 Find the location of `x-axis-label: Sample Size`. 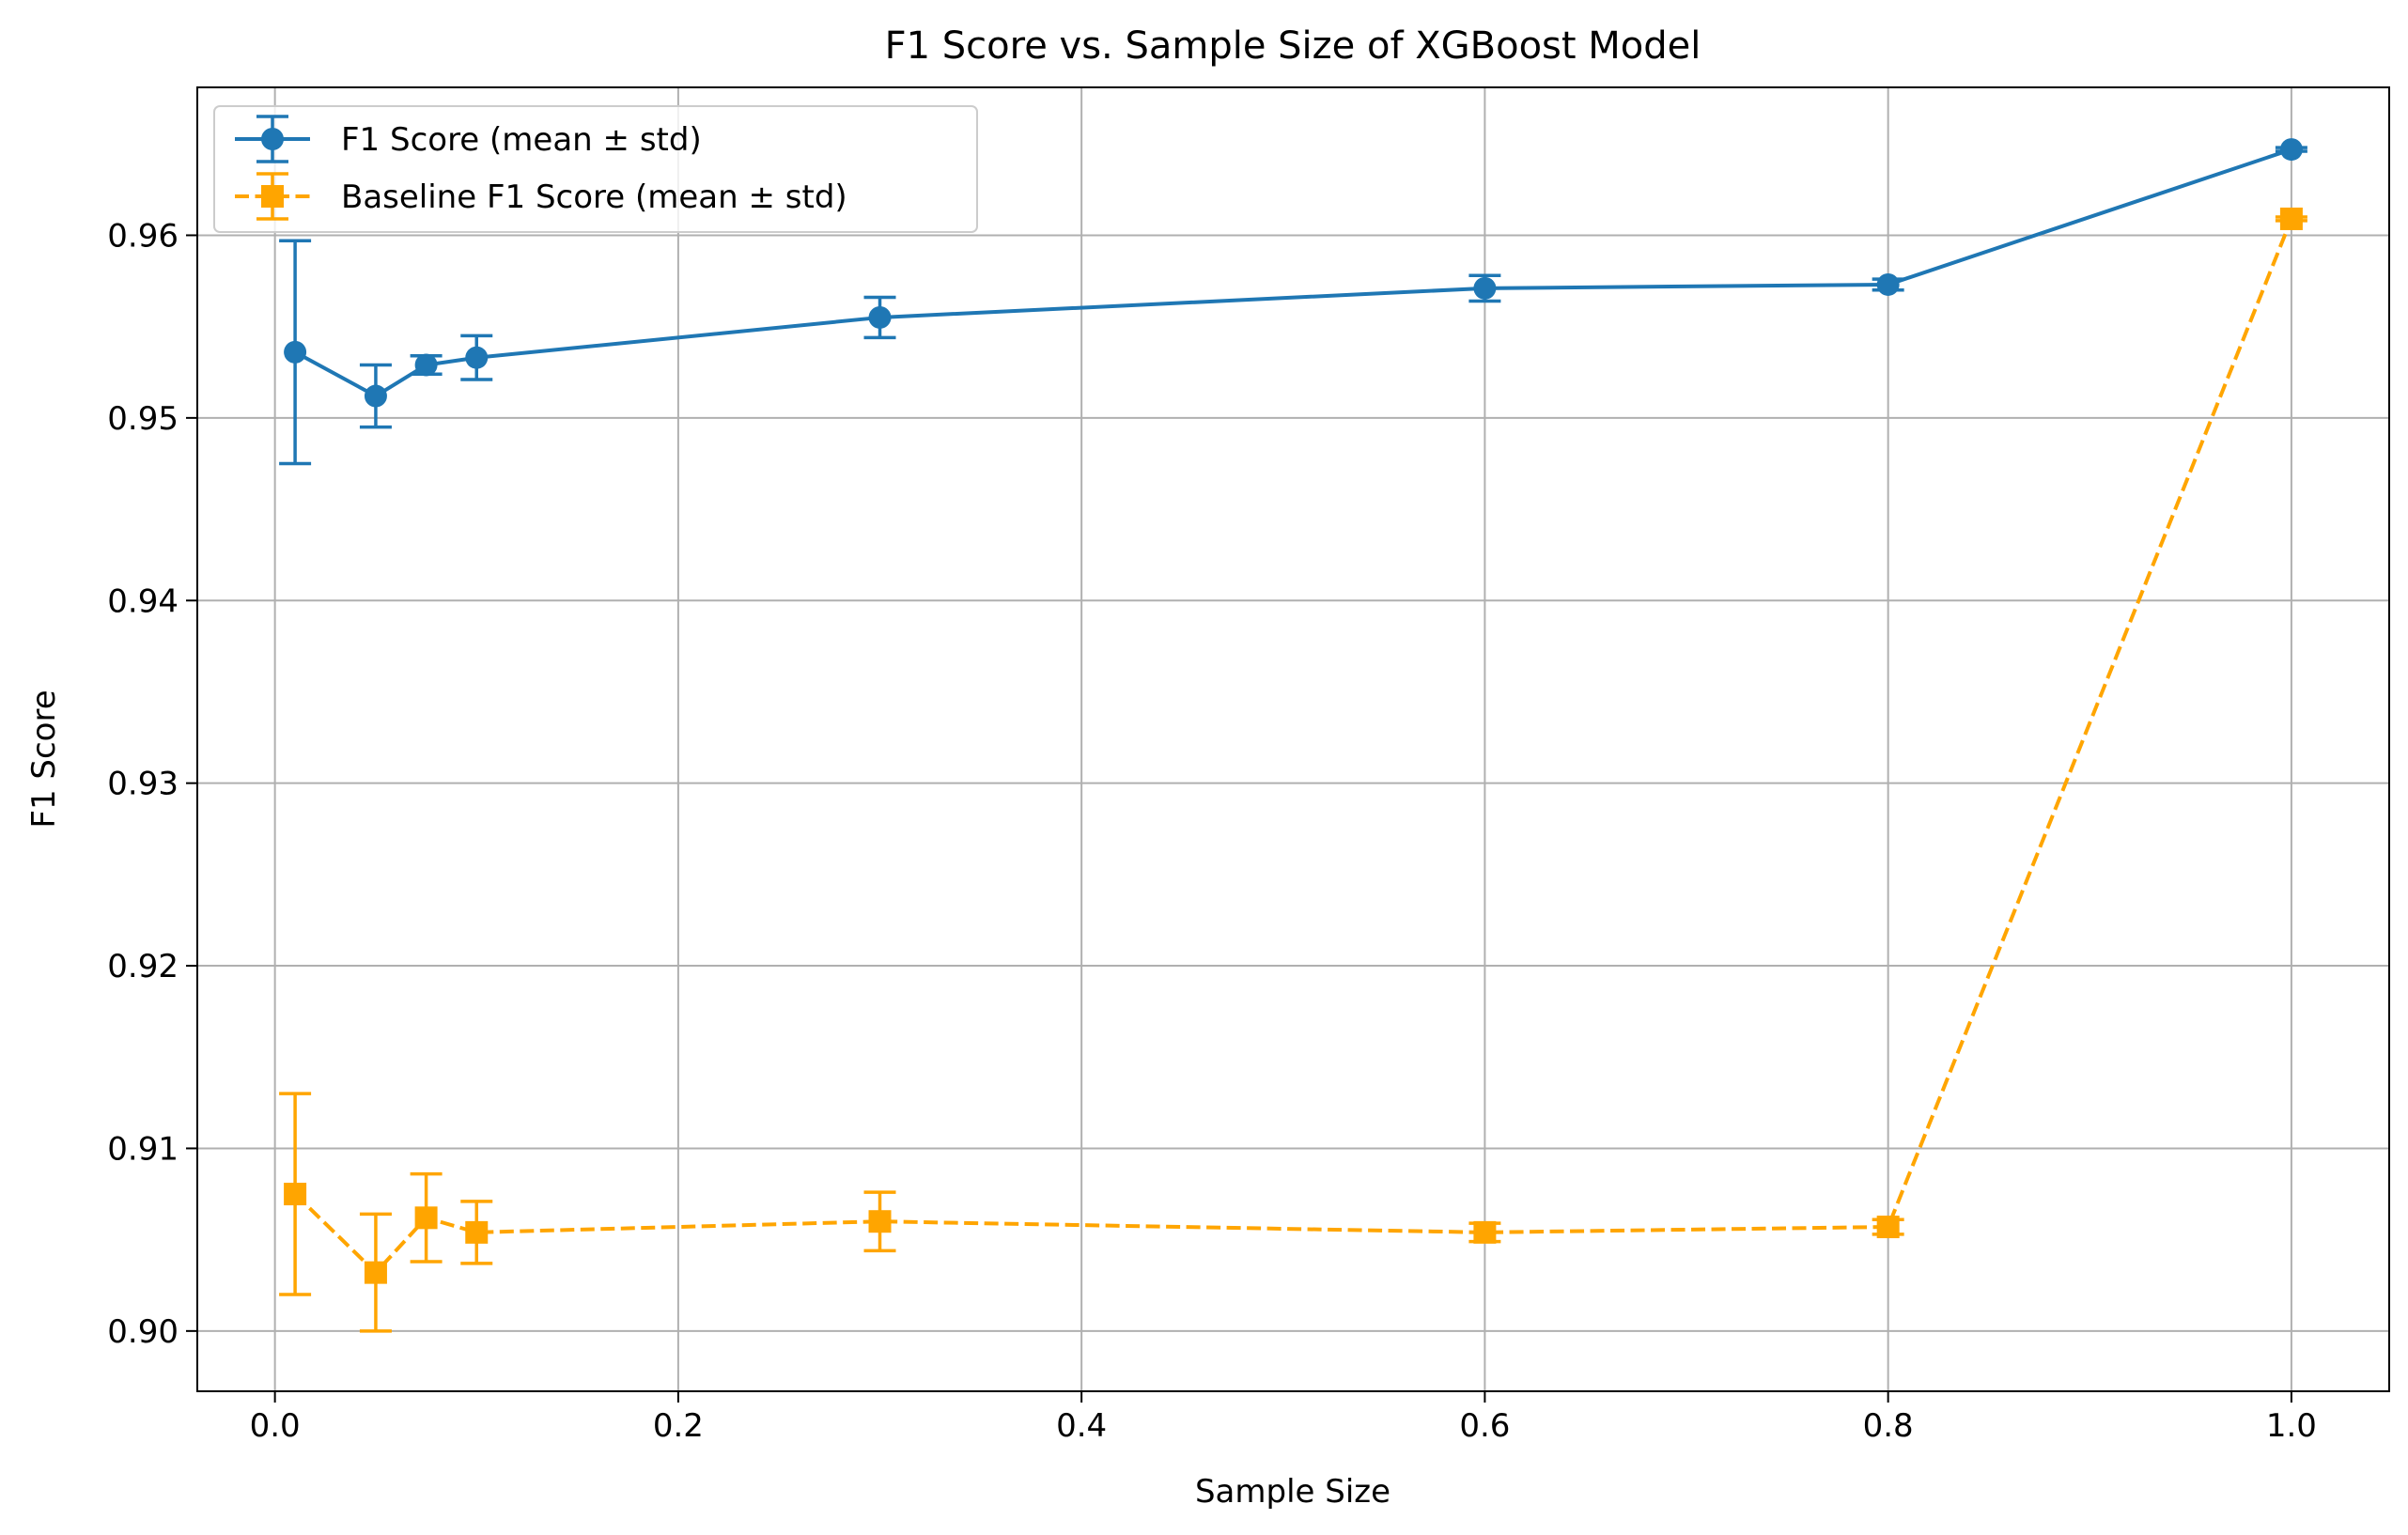

x-axis-label: Sample Size is located at coordinates (1292, 1492).